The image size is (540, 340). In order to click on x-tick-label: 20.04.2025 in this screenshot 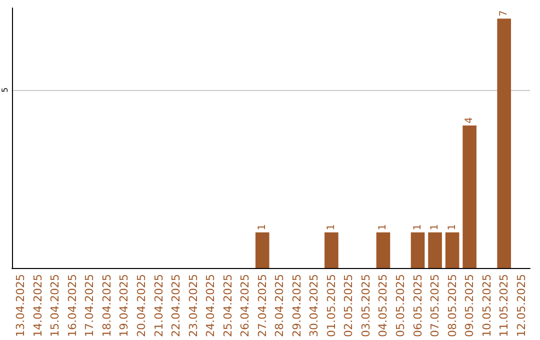, I will do `click(141, 306)`.